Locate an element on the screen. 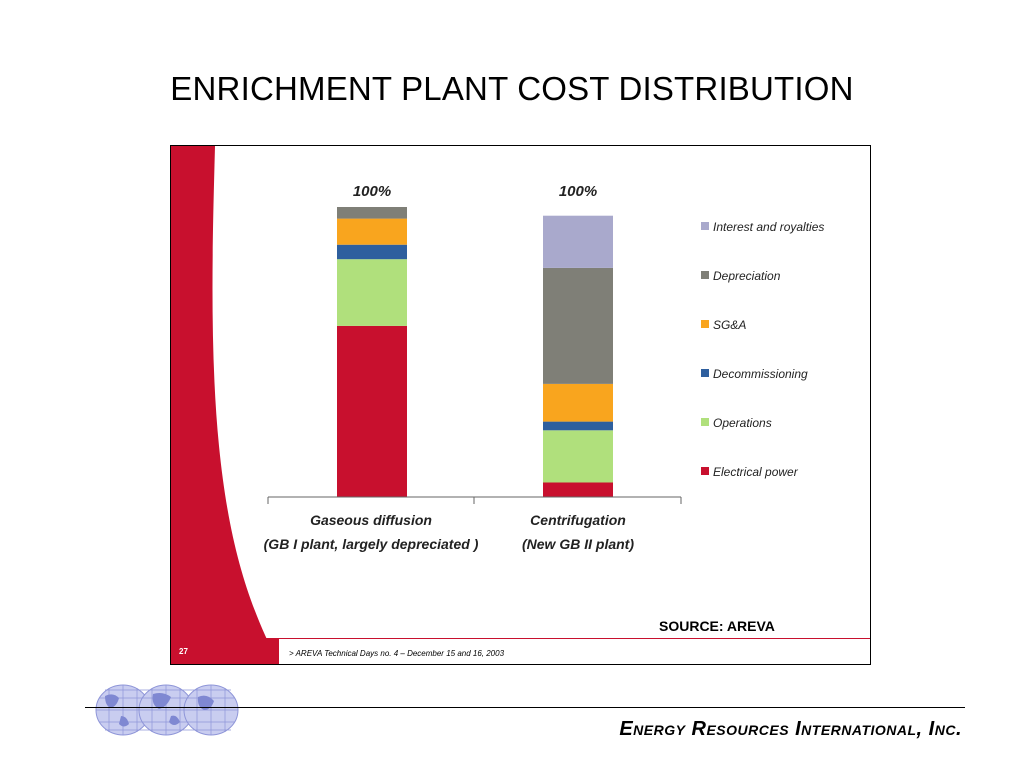  footer-rule is located at coordinates (525, 707).